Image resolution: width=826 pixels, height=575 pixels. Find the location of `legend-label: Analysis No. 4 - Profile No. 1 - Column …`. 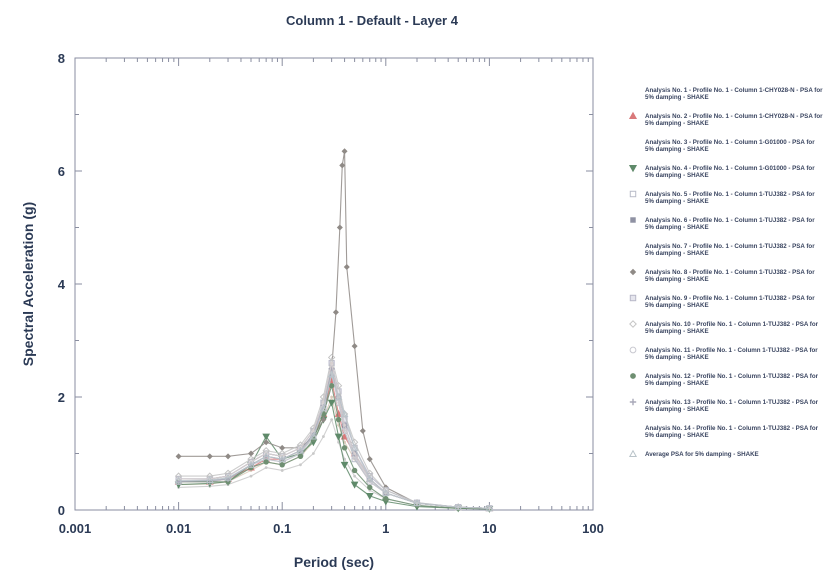

legend-label: Analysis No. 4 - Profile No. 1 - Column … is located at coordinates (730, 172).